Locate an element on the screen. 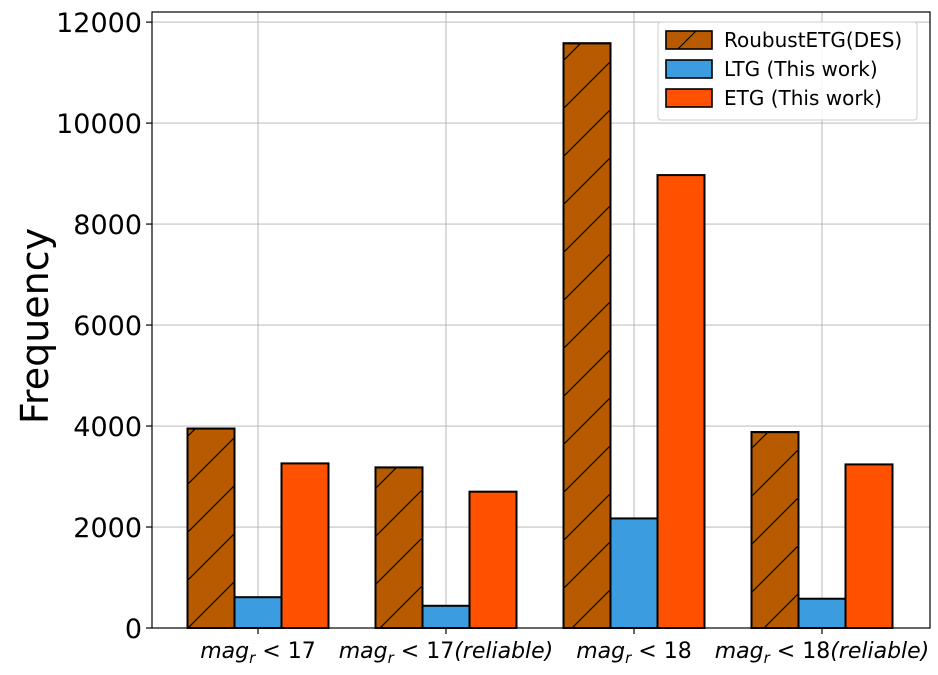 The image size is (938, 675). x-tick-label: magr < 18(reliable) is located at coordinates (822, 653).